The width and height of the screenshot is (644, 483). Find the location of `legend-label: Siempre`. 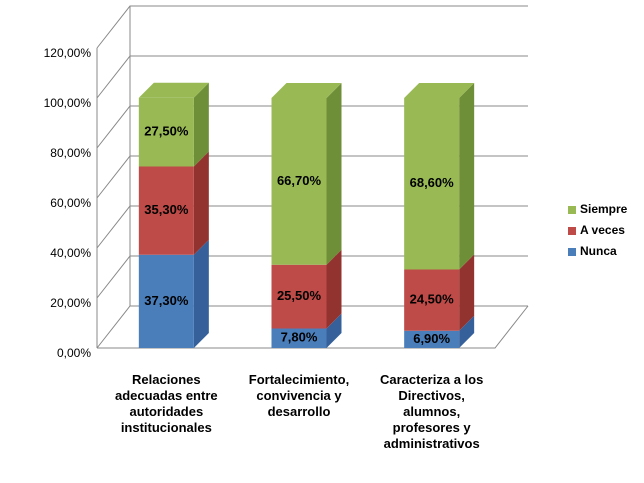

legend-label: Siempre is located at coordinates (604, 209).